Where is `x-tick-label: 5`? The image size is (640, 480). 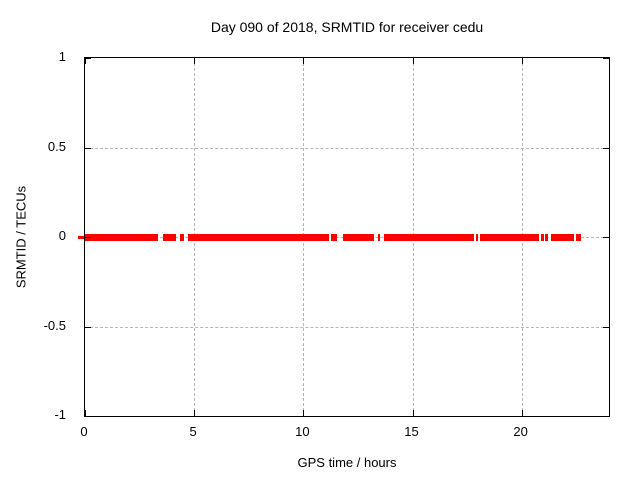 x-tick-label: 5 is located at coordinates (193, 431).